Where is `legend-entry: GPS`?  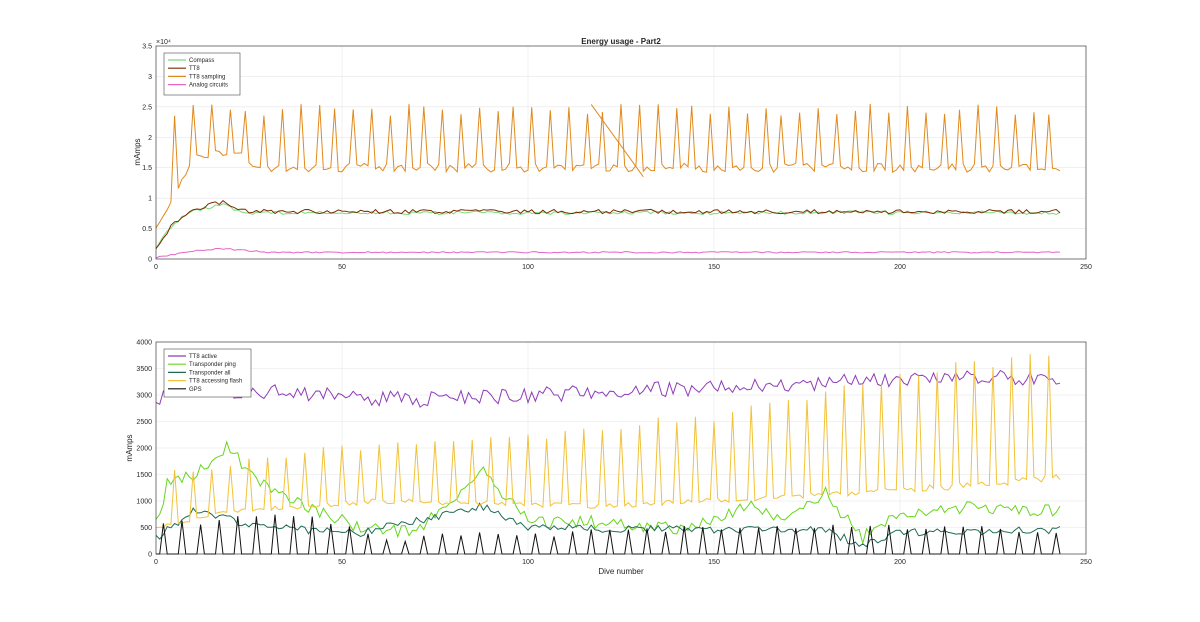 legend-entry: GPS is located at coordinates (195, 390).